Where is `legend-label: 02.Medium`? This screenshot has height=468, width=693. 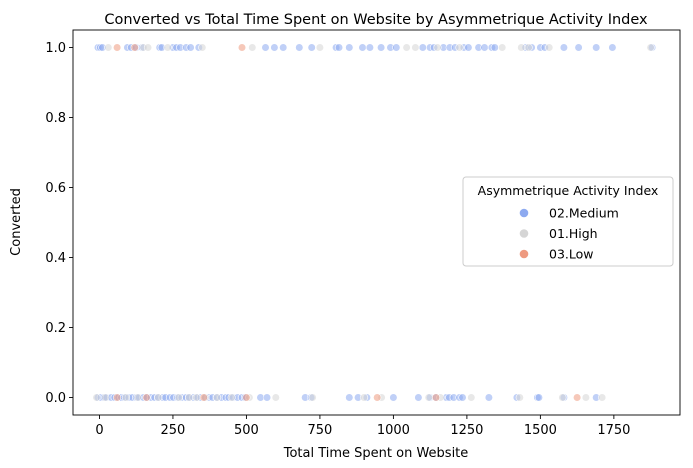 legend-label: 02.Medium is located at coordinates (584, 213).